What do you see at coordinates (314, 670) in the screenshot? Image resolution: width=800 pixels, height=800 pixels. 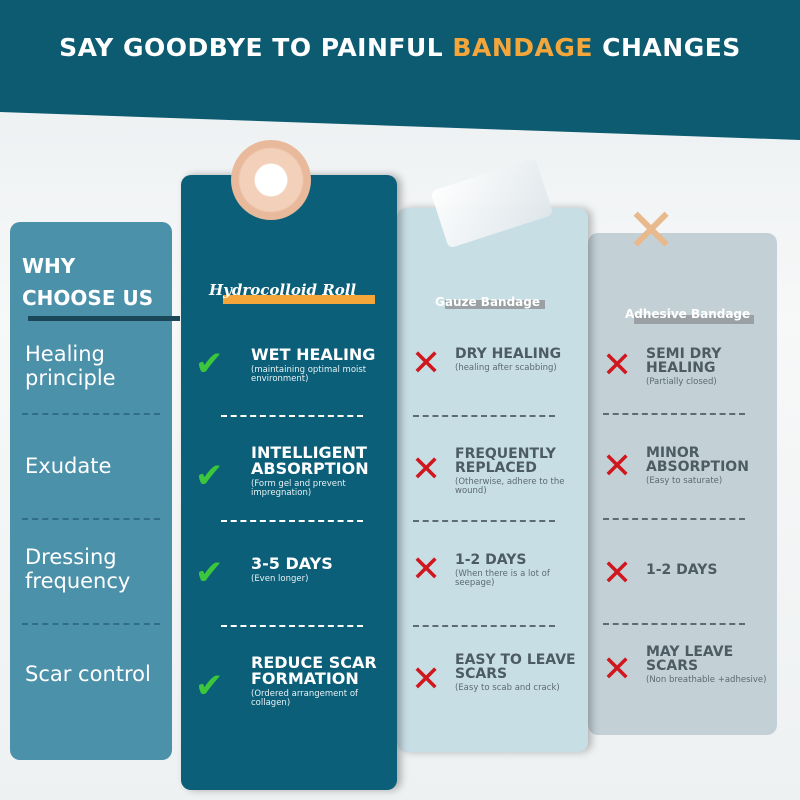 I see `cell-main: REDUCE SCAR FORMATION` at bounding box center [314, 670].